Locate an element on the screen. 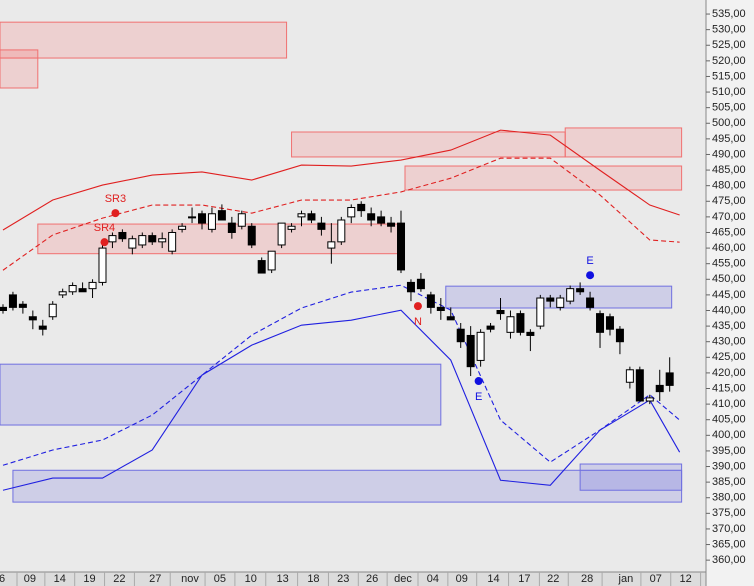 The width and height of the screenshot is (754, 586). y-tick-label: 520,00 is located at coordinates (729, 61).